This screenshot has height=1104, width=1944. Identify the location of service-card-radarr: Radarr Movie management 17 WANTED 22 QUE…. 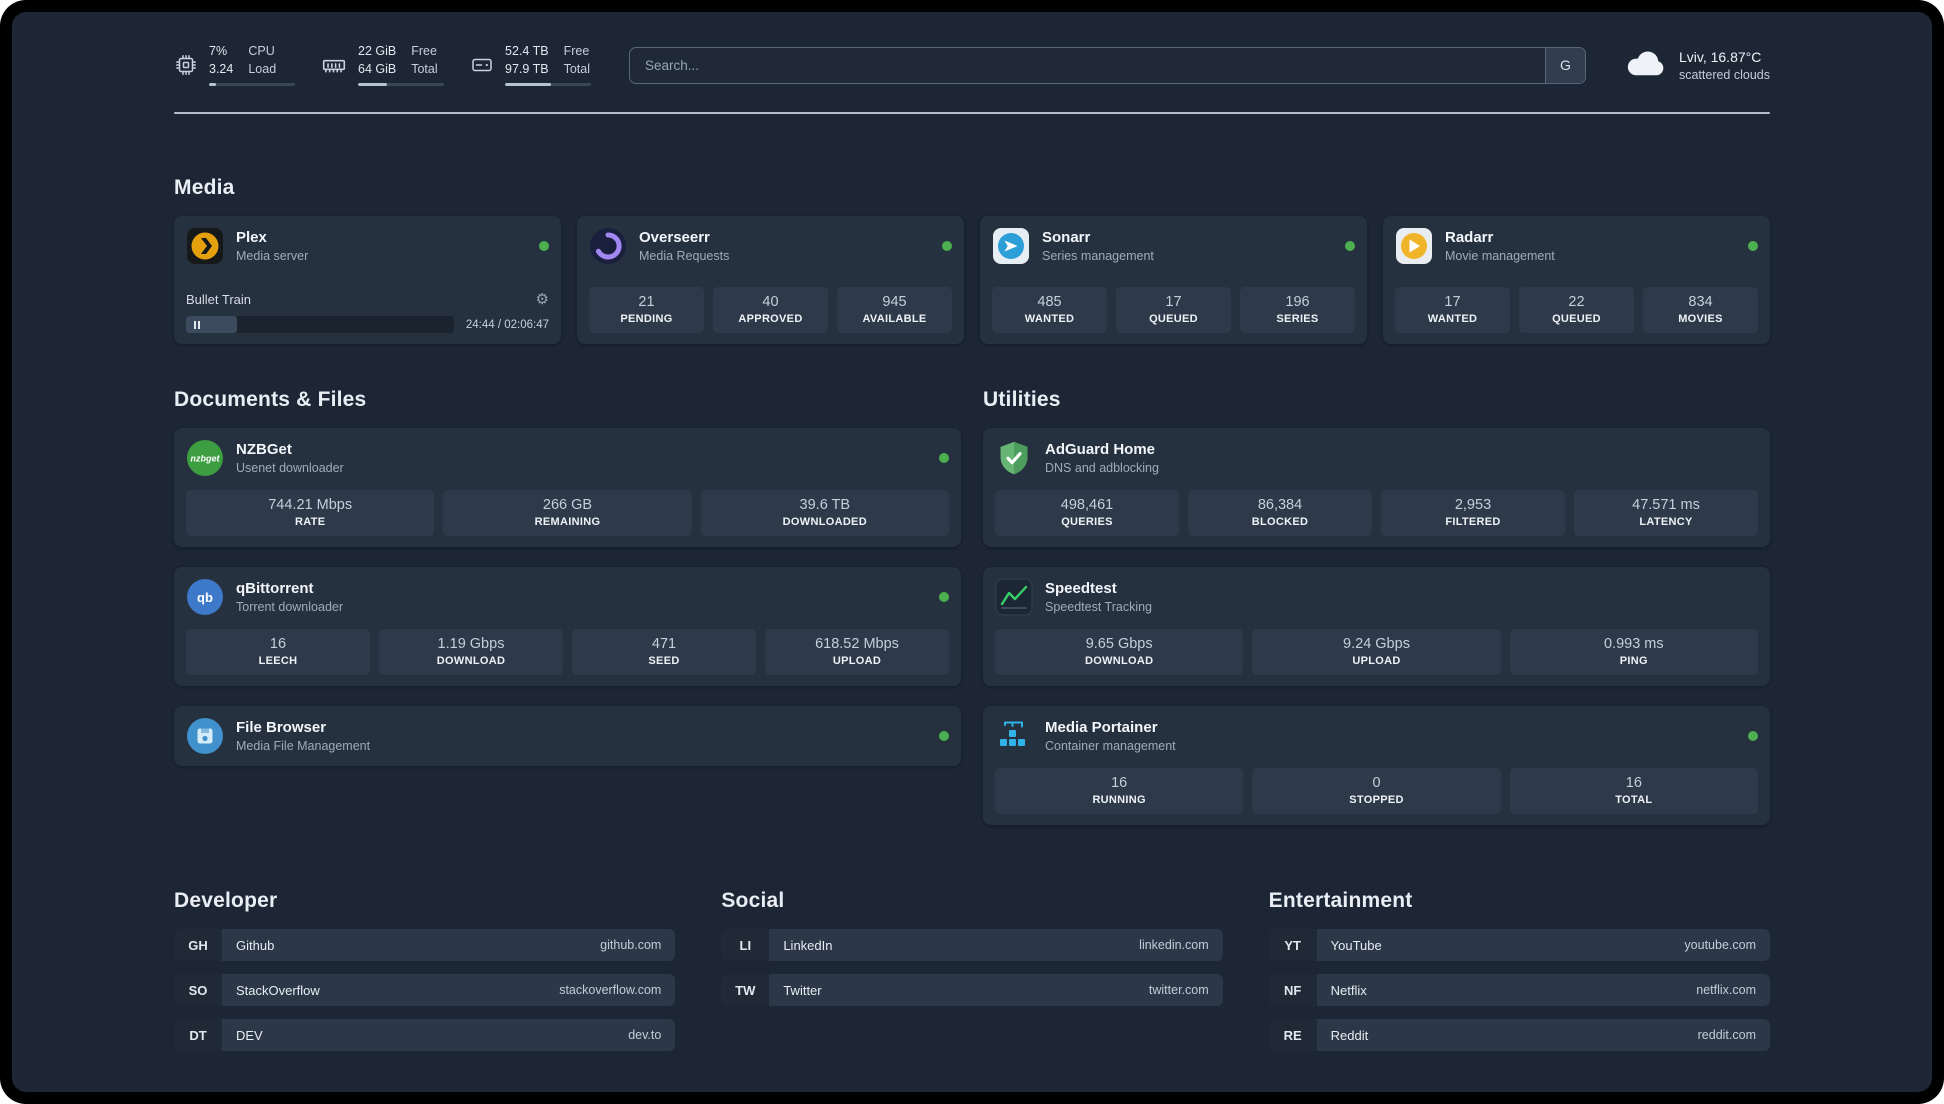
(1576, 280).